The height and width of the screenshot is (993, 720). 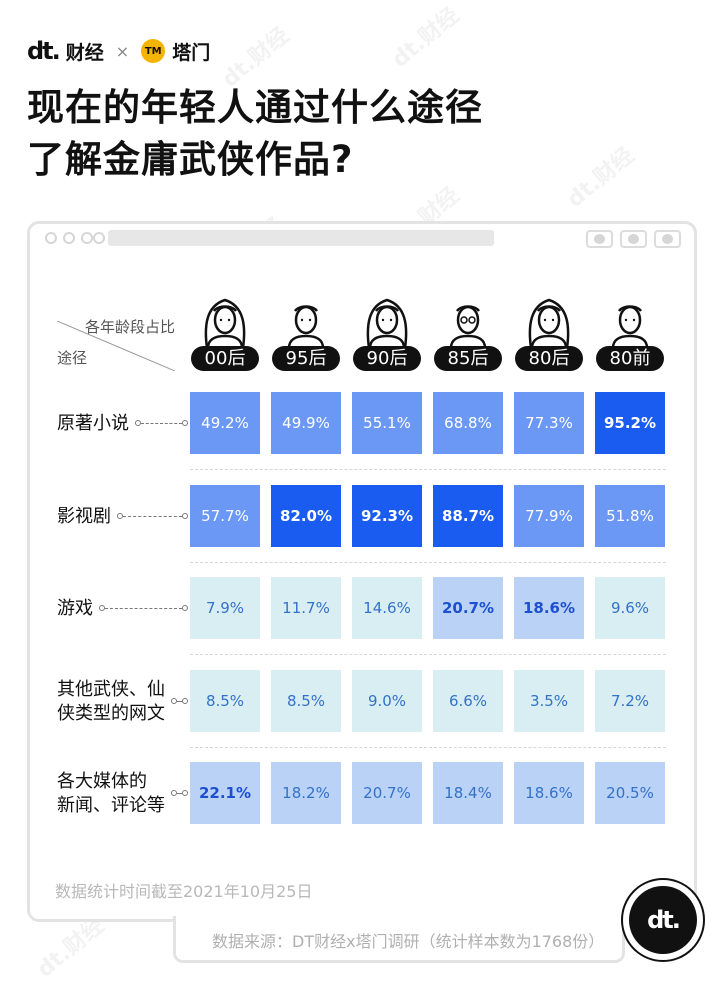 What do you see at coordinates (84, 516) in the screenshot?
I see `row-label: 影视剧` at bounding box center [84, 516].